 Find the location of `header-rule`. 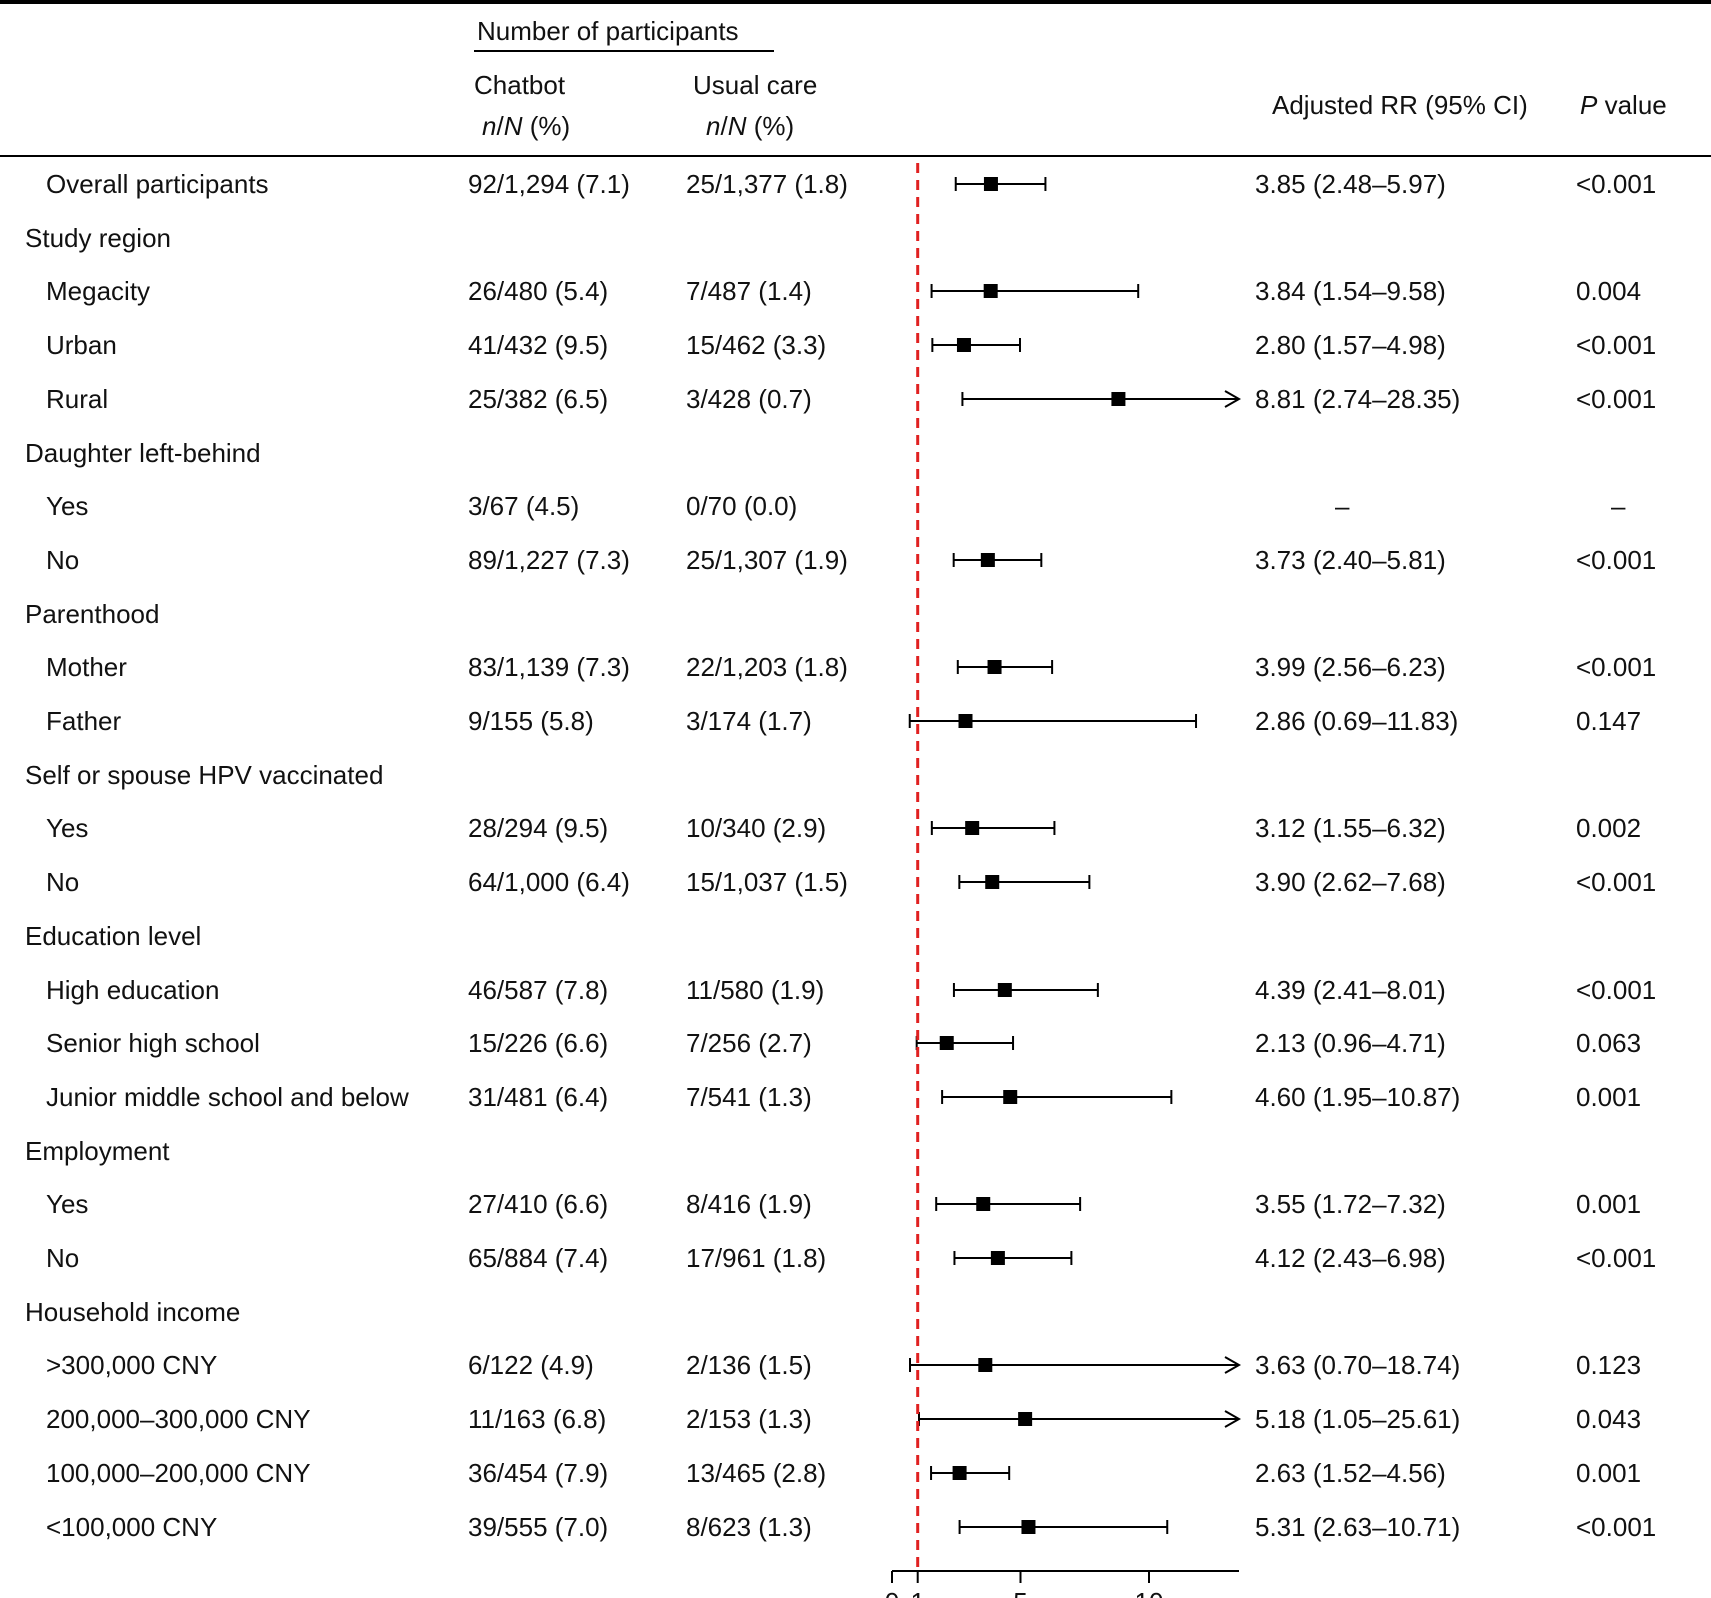

header-rule is located at coordinates (855, 156).